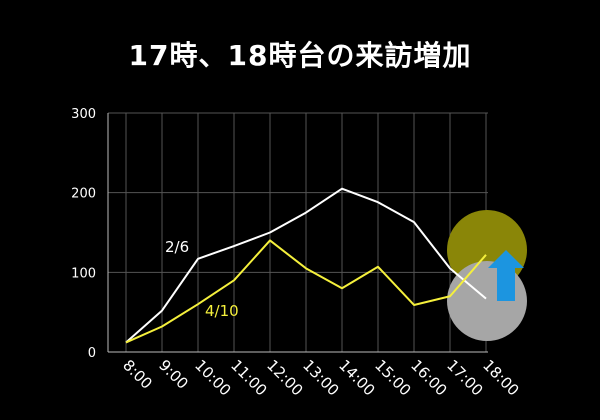 The image size is (600, 420). I want to click on x-tick-label: 11:00, so click(248, 377).